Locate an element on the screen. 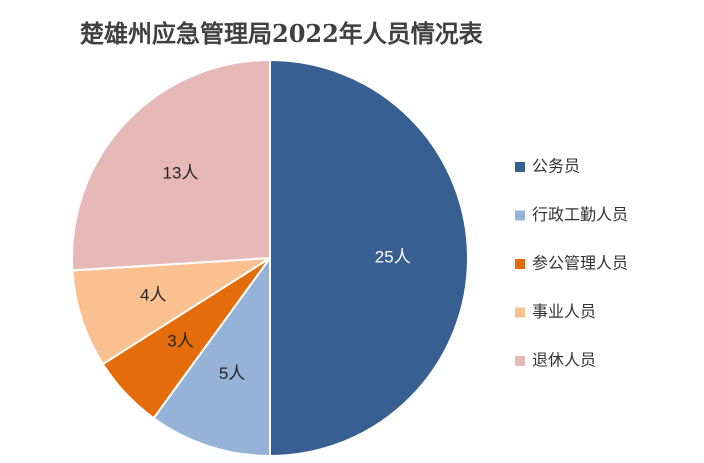  legend-label: 退休人员 is located at coordinates (564, 360).